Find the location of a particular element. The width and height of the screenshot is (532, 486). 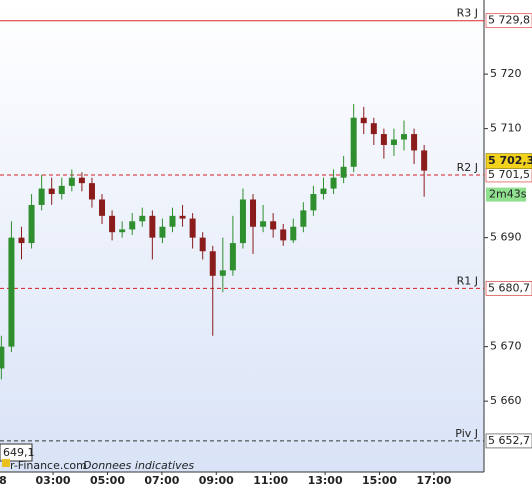

level-name: R3 J is located at coordinates (467, 13).